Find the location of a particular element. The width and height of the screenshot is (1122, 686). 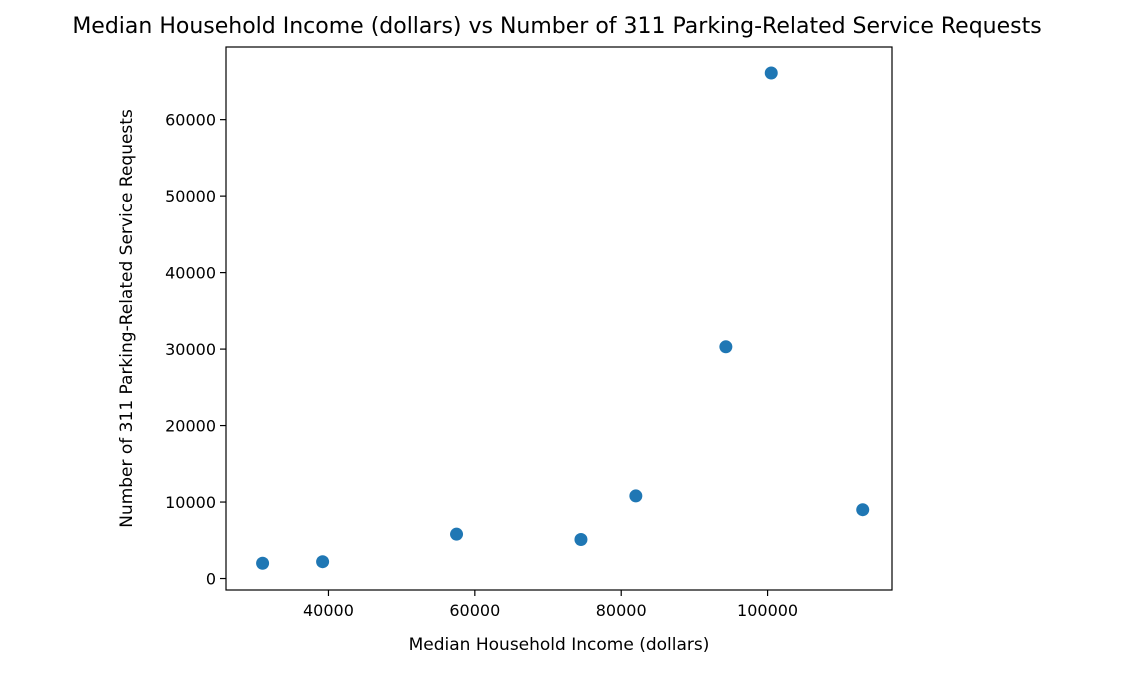

y-tick-label: 30000 is located at coordinates (190, 349).